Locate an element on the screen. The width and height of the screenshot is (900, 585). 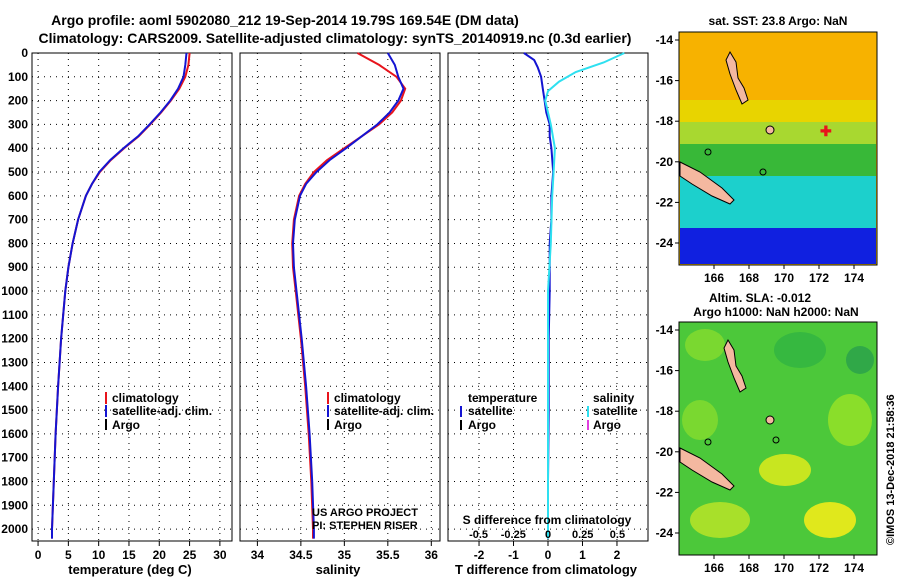
salinity-legend: climatology satellite-adj. clim. Argo is located at coordinates (380, 411).